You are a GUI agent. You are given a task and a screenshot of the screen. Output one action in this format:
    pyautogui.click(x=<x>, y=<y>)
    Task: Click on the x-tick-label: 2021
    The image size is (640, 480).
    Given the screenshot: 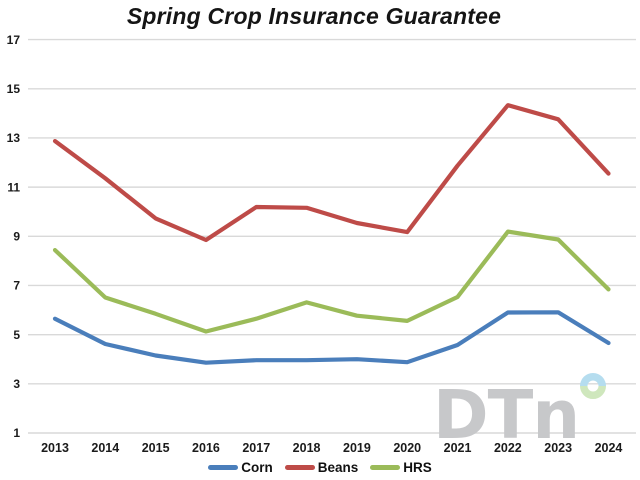 What is the action you would take?
    pyautogui.click(x=458, y=448)
    